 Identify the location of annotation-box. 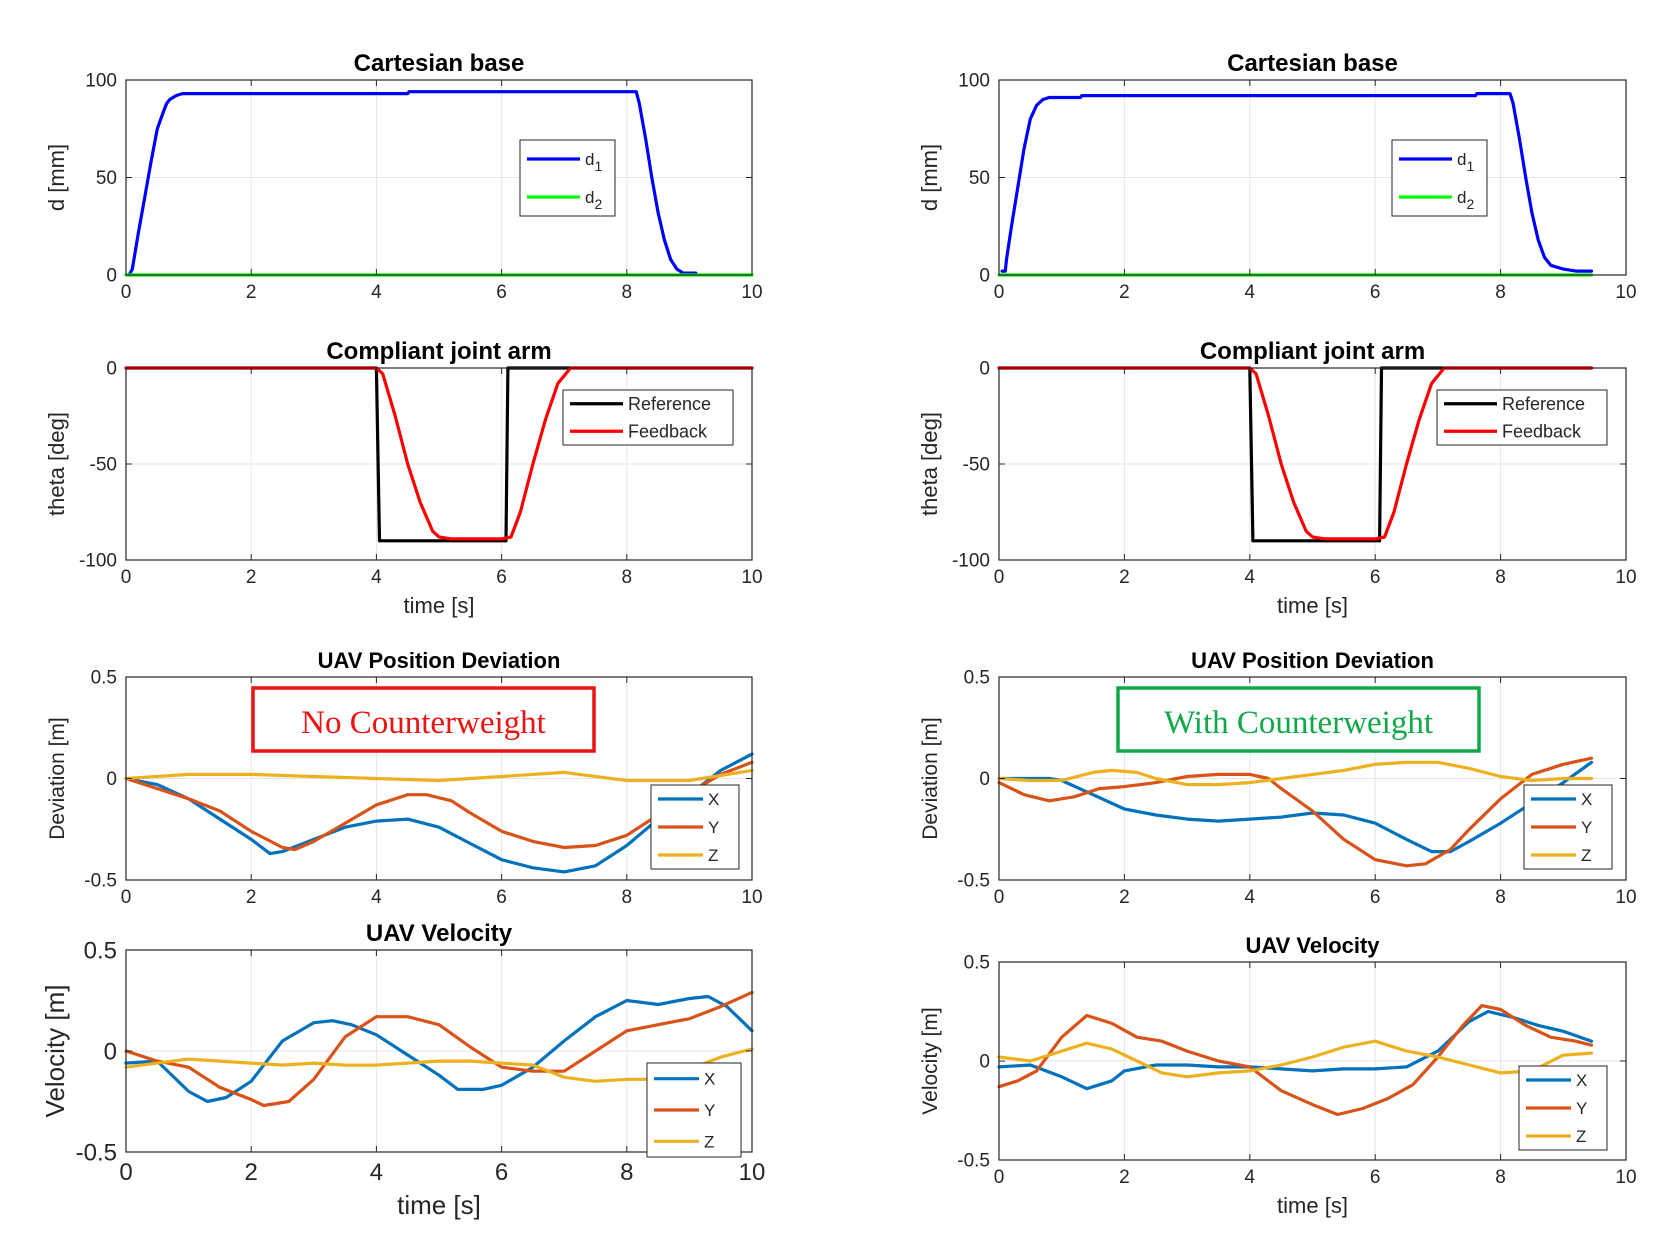
(423, 719).